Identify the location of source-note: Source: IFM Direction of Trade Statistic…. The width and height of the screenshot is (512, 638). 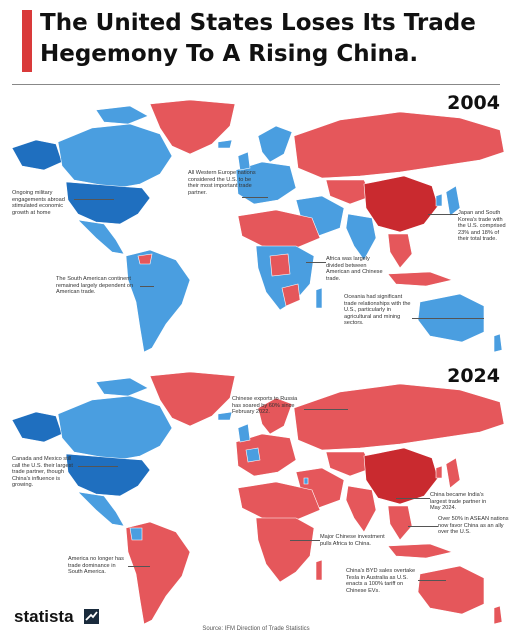
(256, 629).